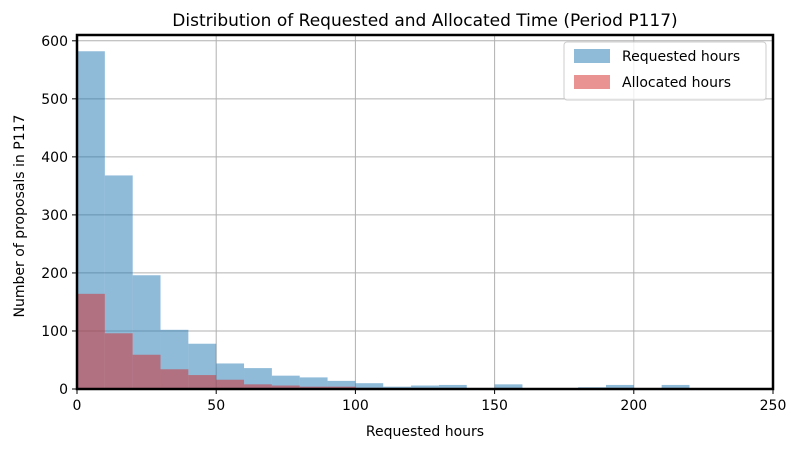 This screenshot has height=450, width=800. Describe the element at coordinates (355, 406) in the screenshot. I see `x-tick-label: 100` at that location.